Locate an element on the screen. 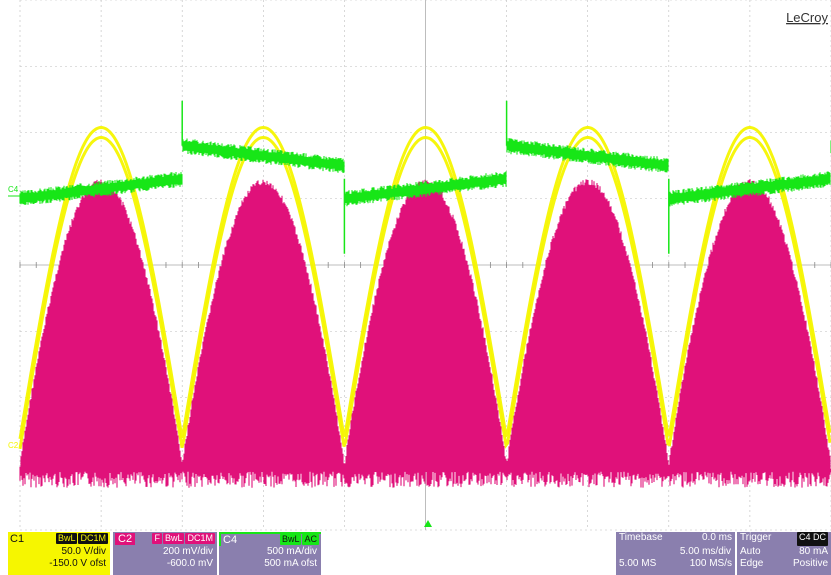 The image size is (831, 575). c2-tag-filter: F is located at coordinates (157, 538).